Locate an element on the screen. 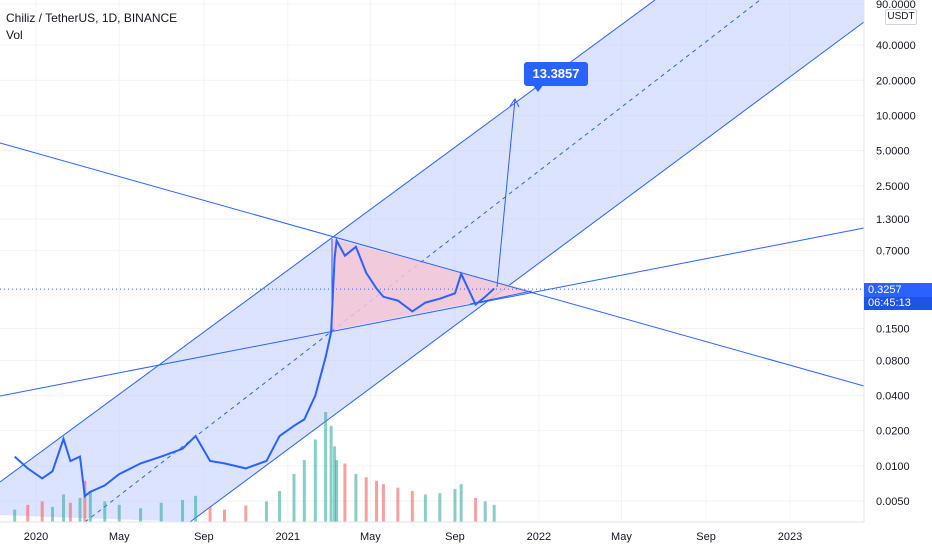 The height and width of the screenshot is (550, 932). y-tick-label: 90.0000 is located at coordinates (896, 5).